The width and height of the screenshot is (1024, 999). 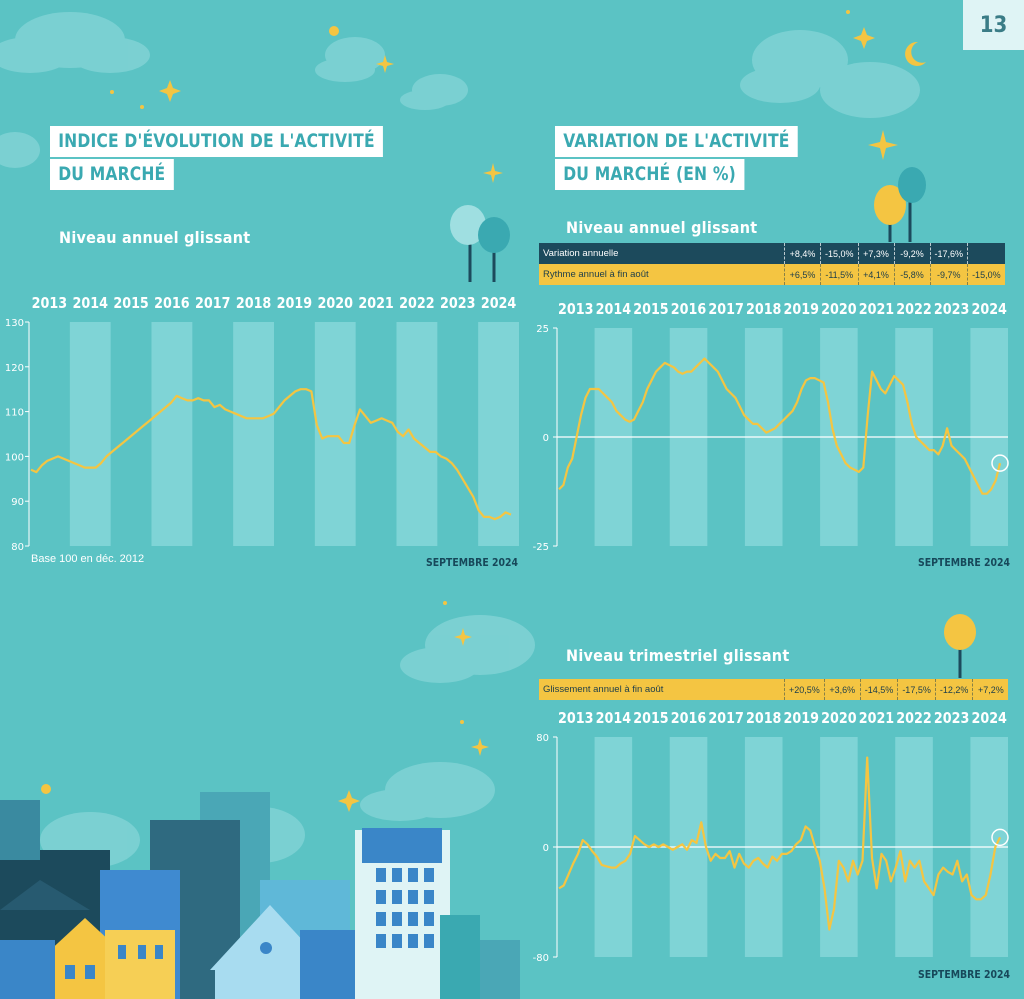 I want to click on row-label: Variation annuelle, so click(x=662, y=253).